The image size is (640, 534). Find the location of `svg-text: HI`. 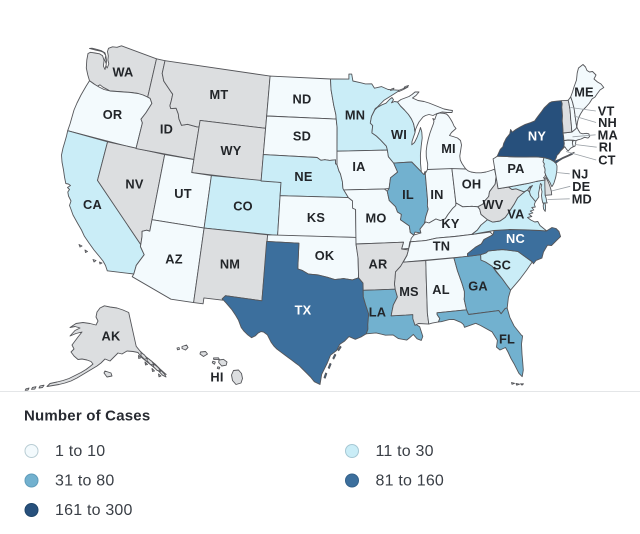

svg-text: HI is located at coordinates (216, 377).